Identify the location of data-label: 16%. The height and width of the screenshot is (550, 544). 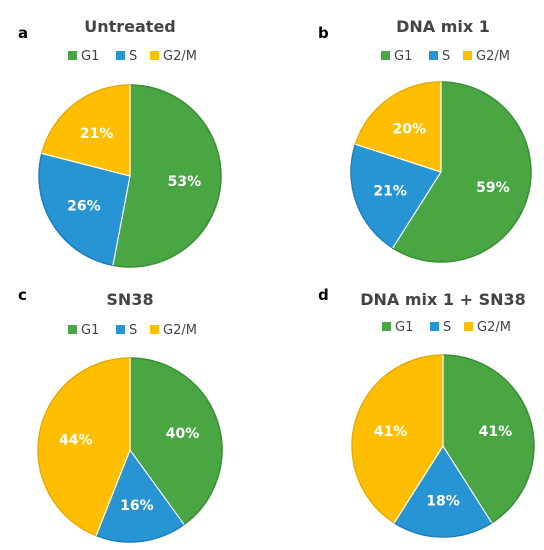
(137, 506).